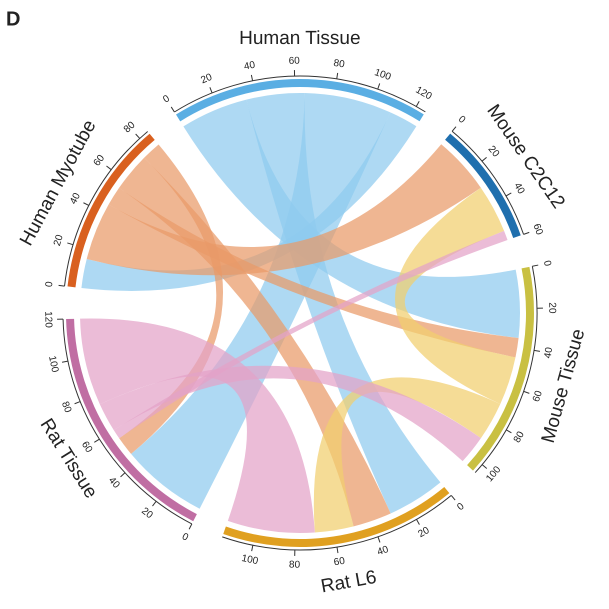 The width and height of the screenshot is (609, 609). Describe the element at coordinates (299, 38) in the screenshot. I see `sector-name: Human Tissue` at that location.